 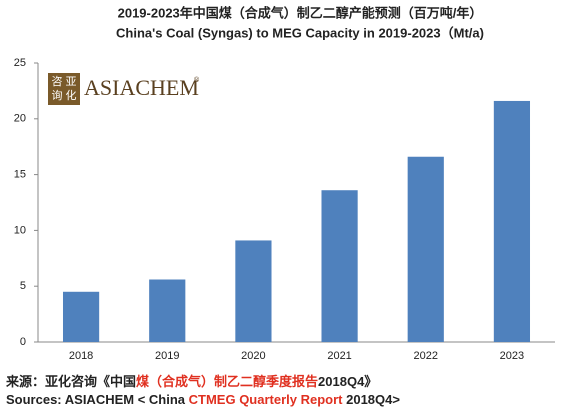 I want to click on x-tick-label: 2023, so click(x=512, y=356).